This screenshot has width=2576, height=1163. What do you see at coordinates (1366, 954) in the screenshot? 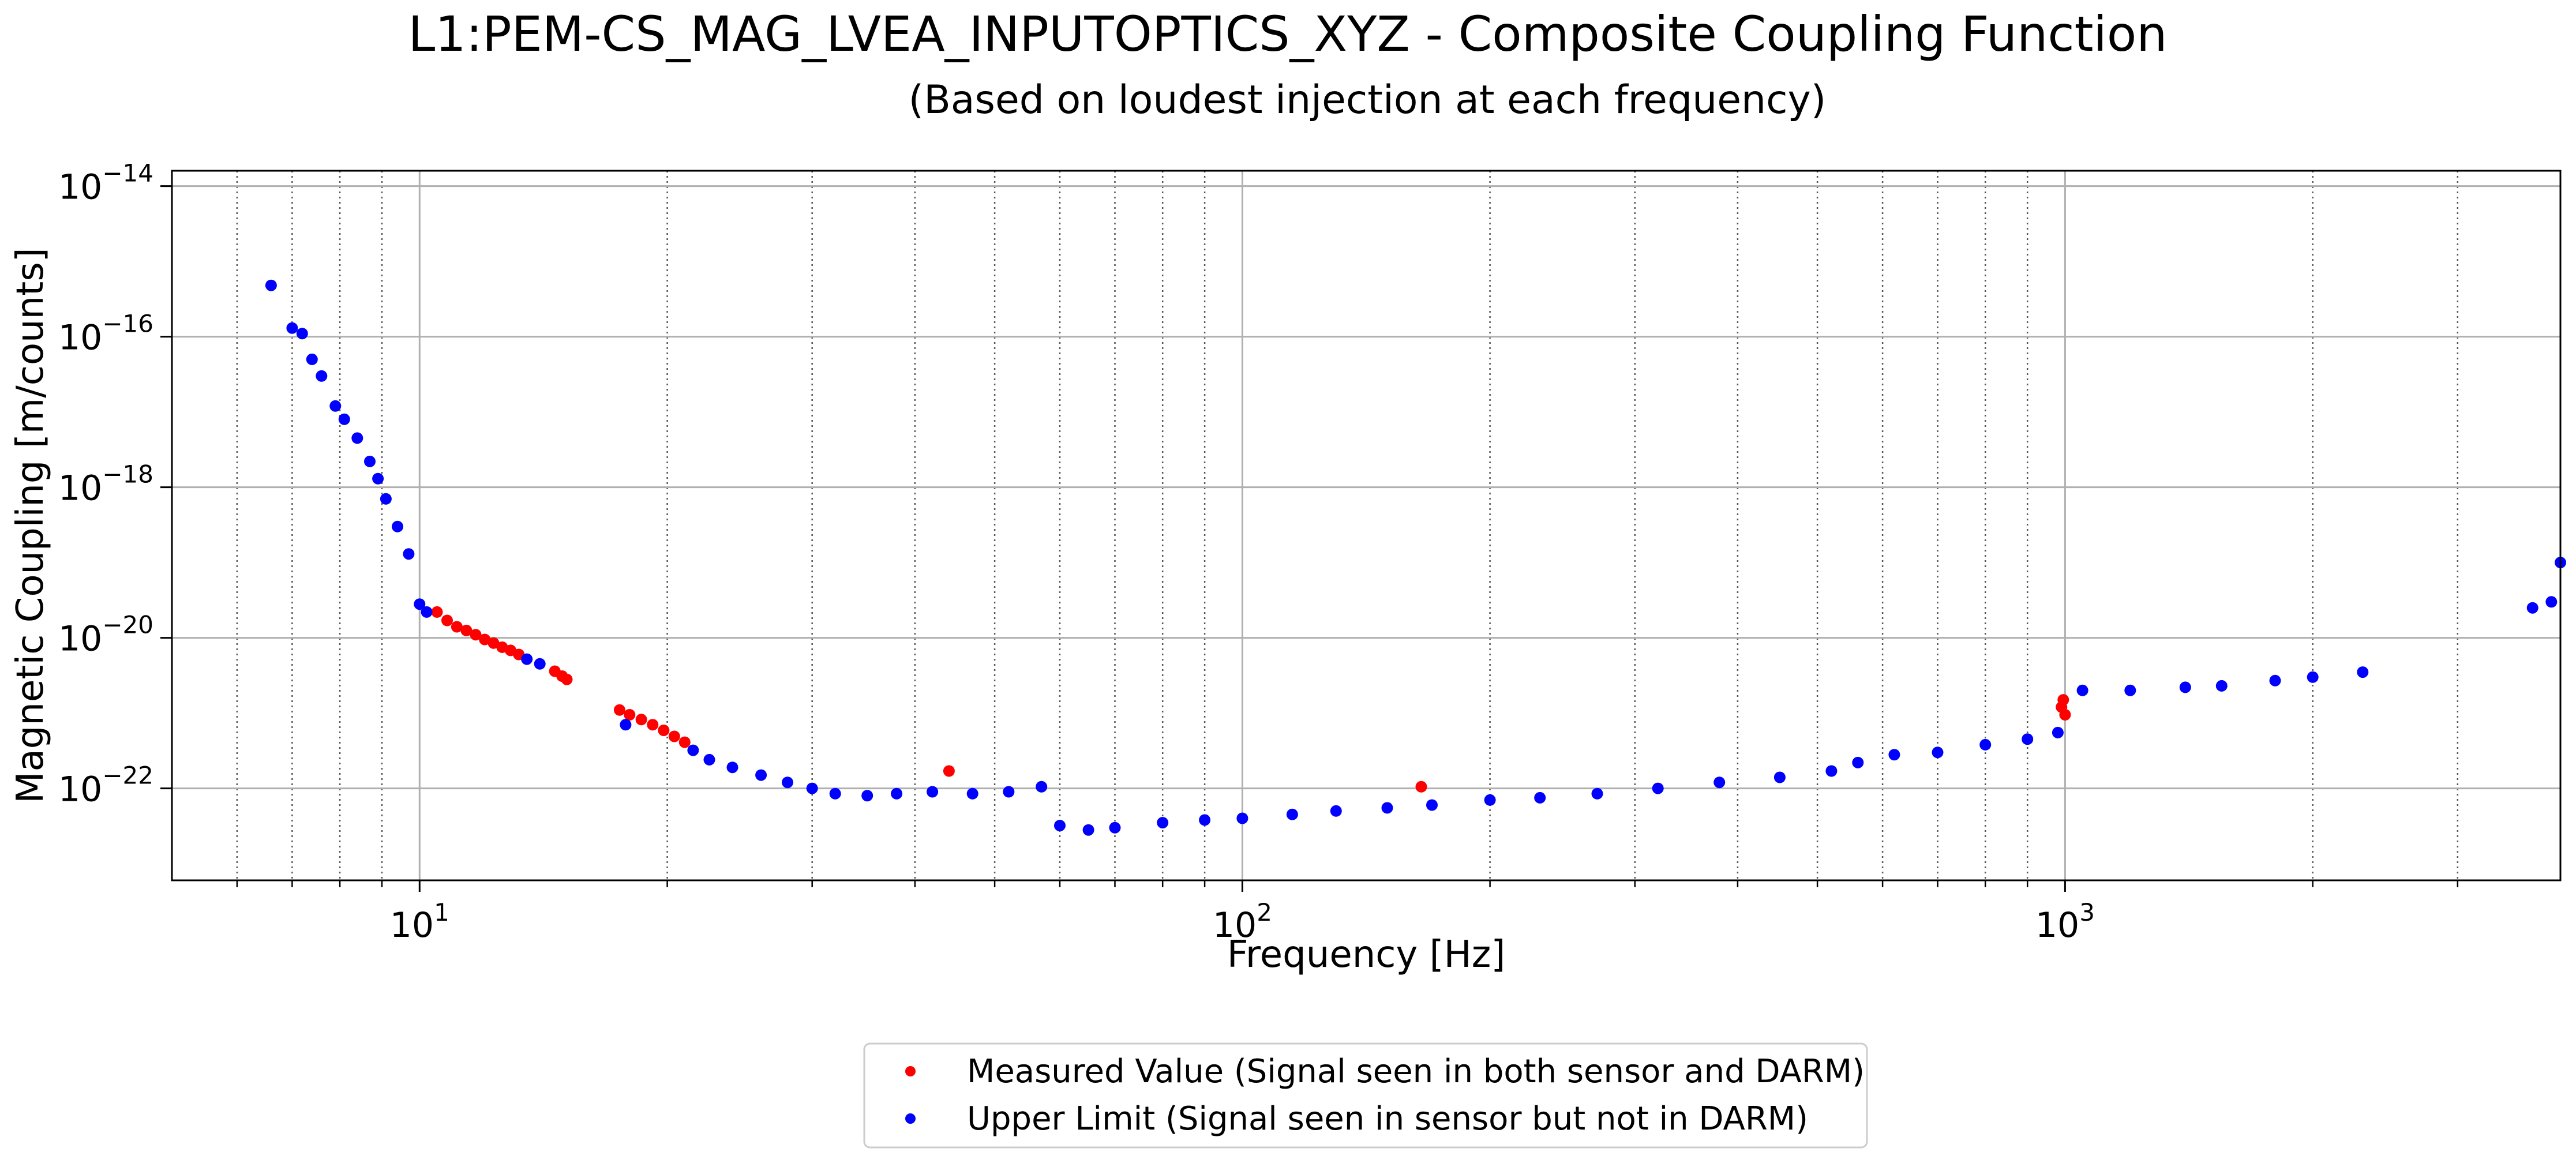
I see `x-axis-label: Frequency [Hz]` at bounding box center [1366, 954].